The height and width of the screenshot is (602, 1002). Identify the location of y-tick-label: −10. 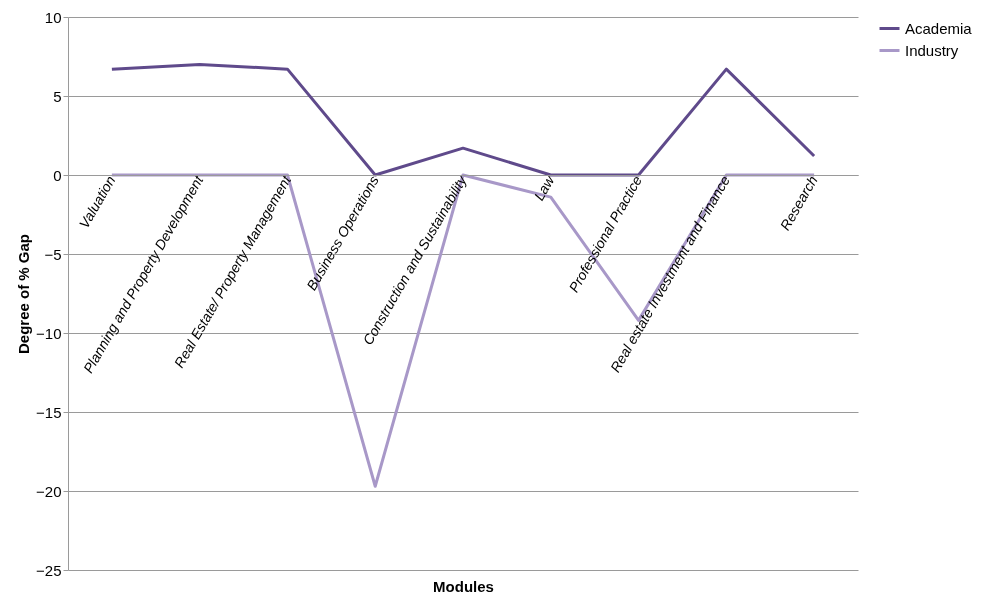
(49, 333).